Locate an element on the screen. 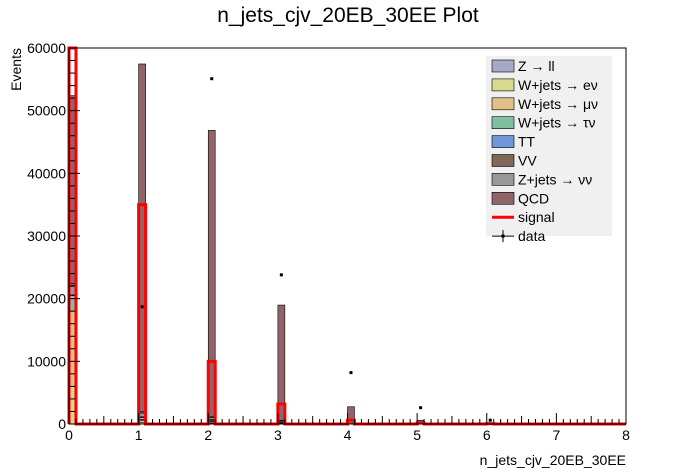 The width and height of the screenshot is (696, 472). y-tick-label-3: 30000 is located at coordinates (46, 236).